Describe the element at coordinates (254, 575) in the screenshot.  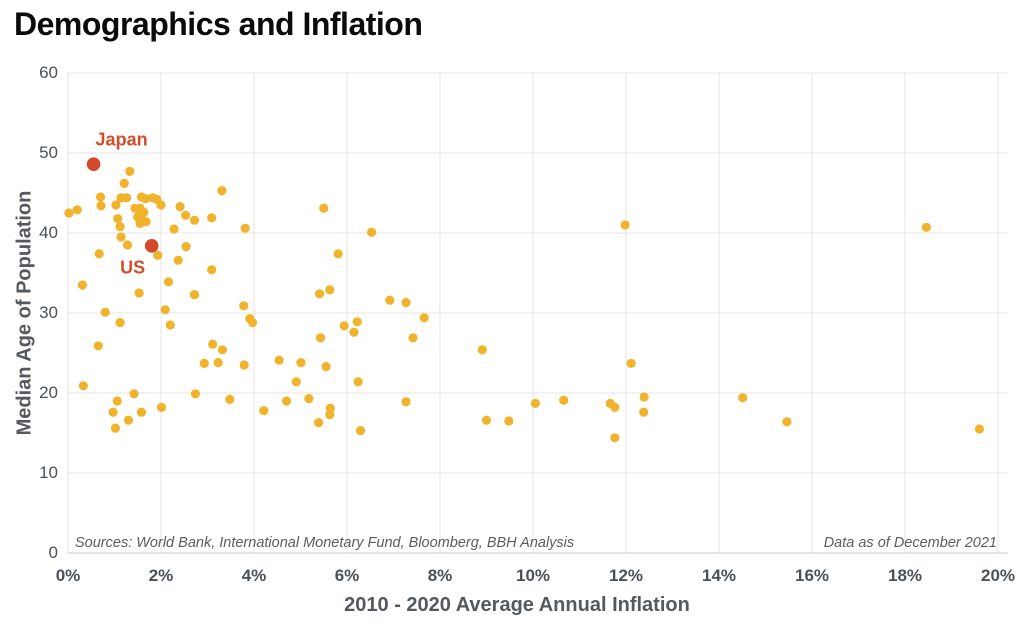
I see `x-tick-label: 4%` at that location.